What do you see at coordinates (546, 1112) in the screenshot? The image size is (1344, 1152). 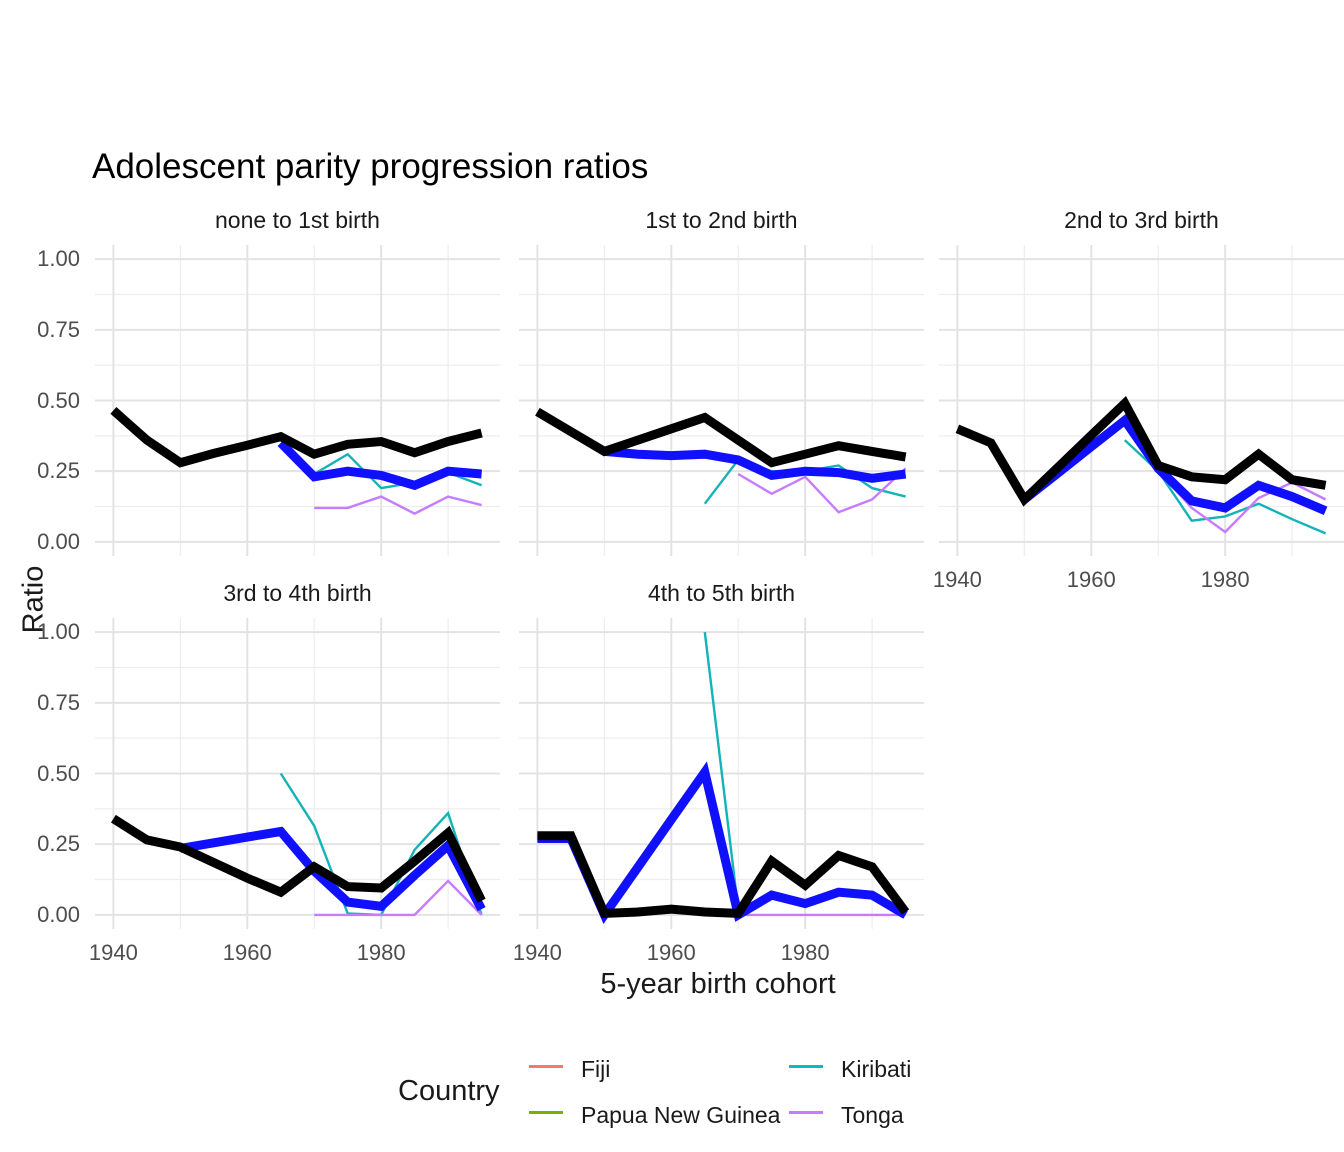 I see `legend-key-papua-new-guinea` at bounding box center [546, 1112].